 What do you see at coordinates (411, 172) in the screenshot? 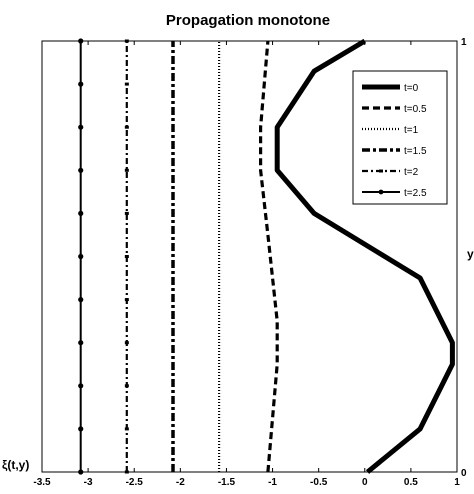
I see `legend-label: t=2` at bounding box center [411, 172].